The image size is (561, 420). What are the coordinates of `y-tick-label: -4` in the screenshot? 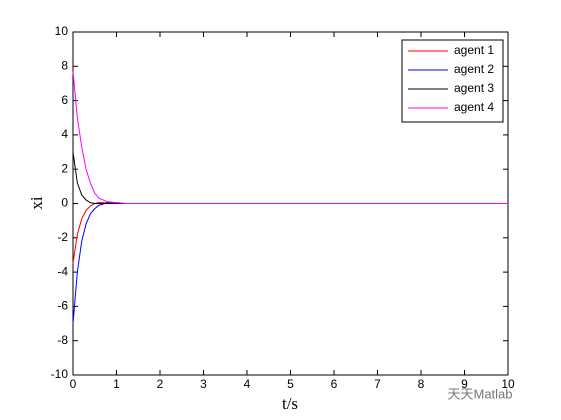 It's located at (62, 271).